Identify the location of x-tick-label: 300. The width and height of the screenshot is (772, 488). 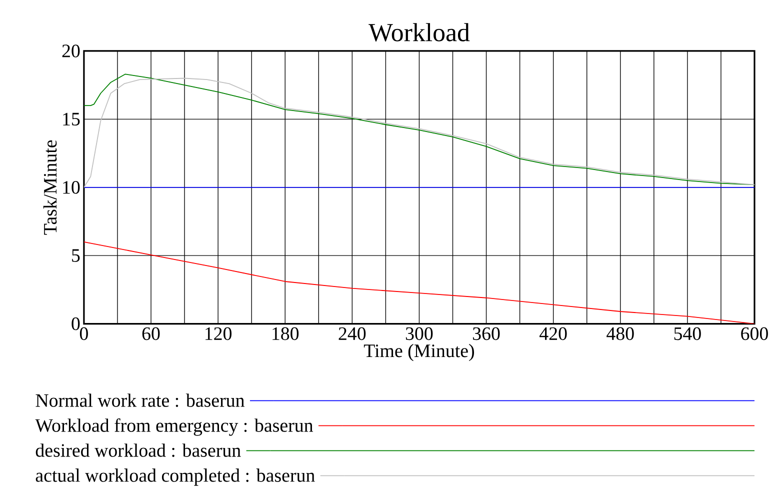
(419, 333).